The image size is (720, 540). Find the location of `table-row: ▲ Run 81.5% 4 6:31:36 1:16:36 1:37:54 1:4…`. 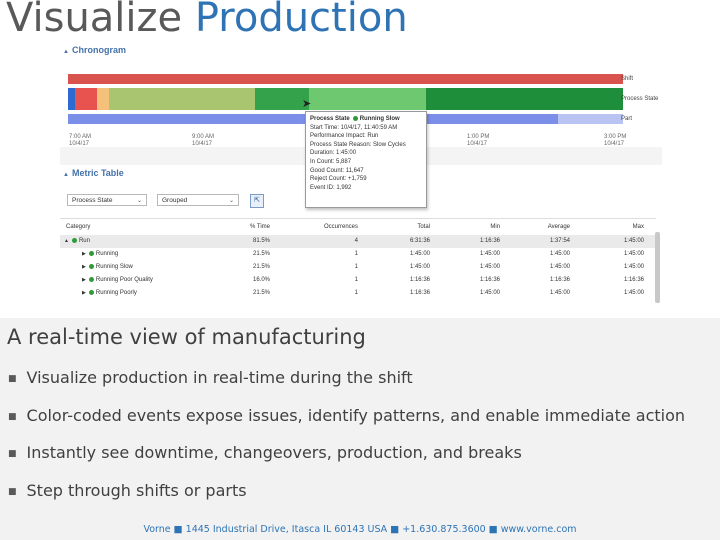

table-row: ▲ Run 81.5% 4 6:31:36 1:16:36 1:37:54 1:4… is located at coordinates (358, 241).